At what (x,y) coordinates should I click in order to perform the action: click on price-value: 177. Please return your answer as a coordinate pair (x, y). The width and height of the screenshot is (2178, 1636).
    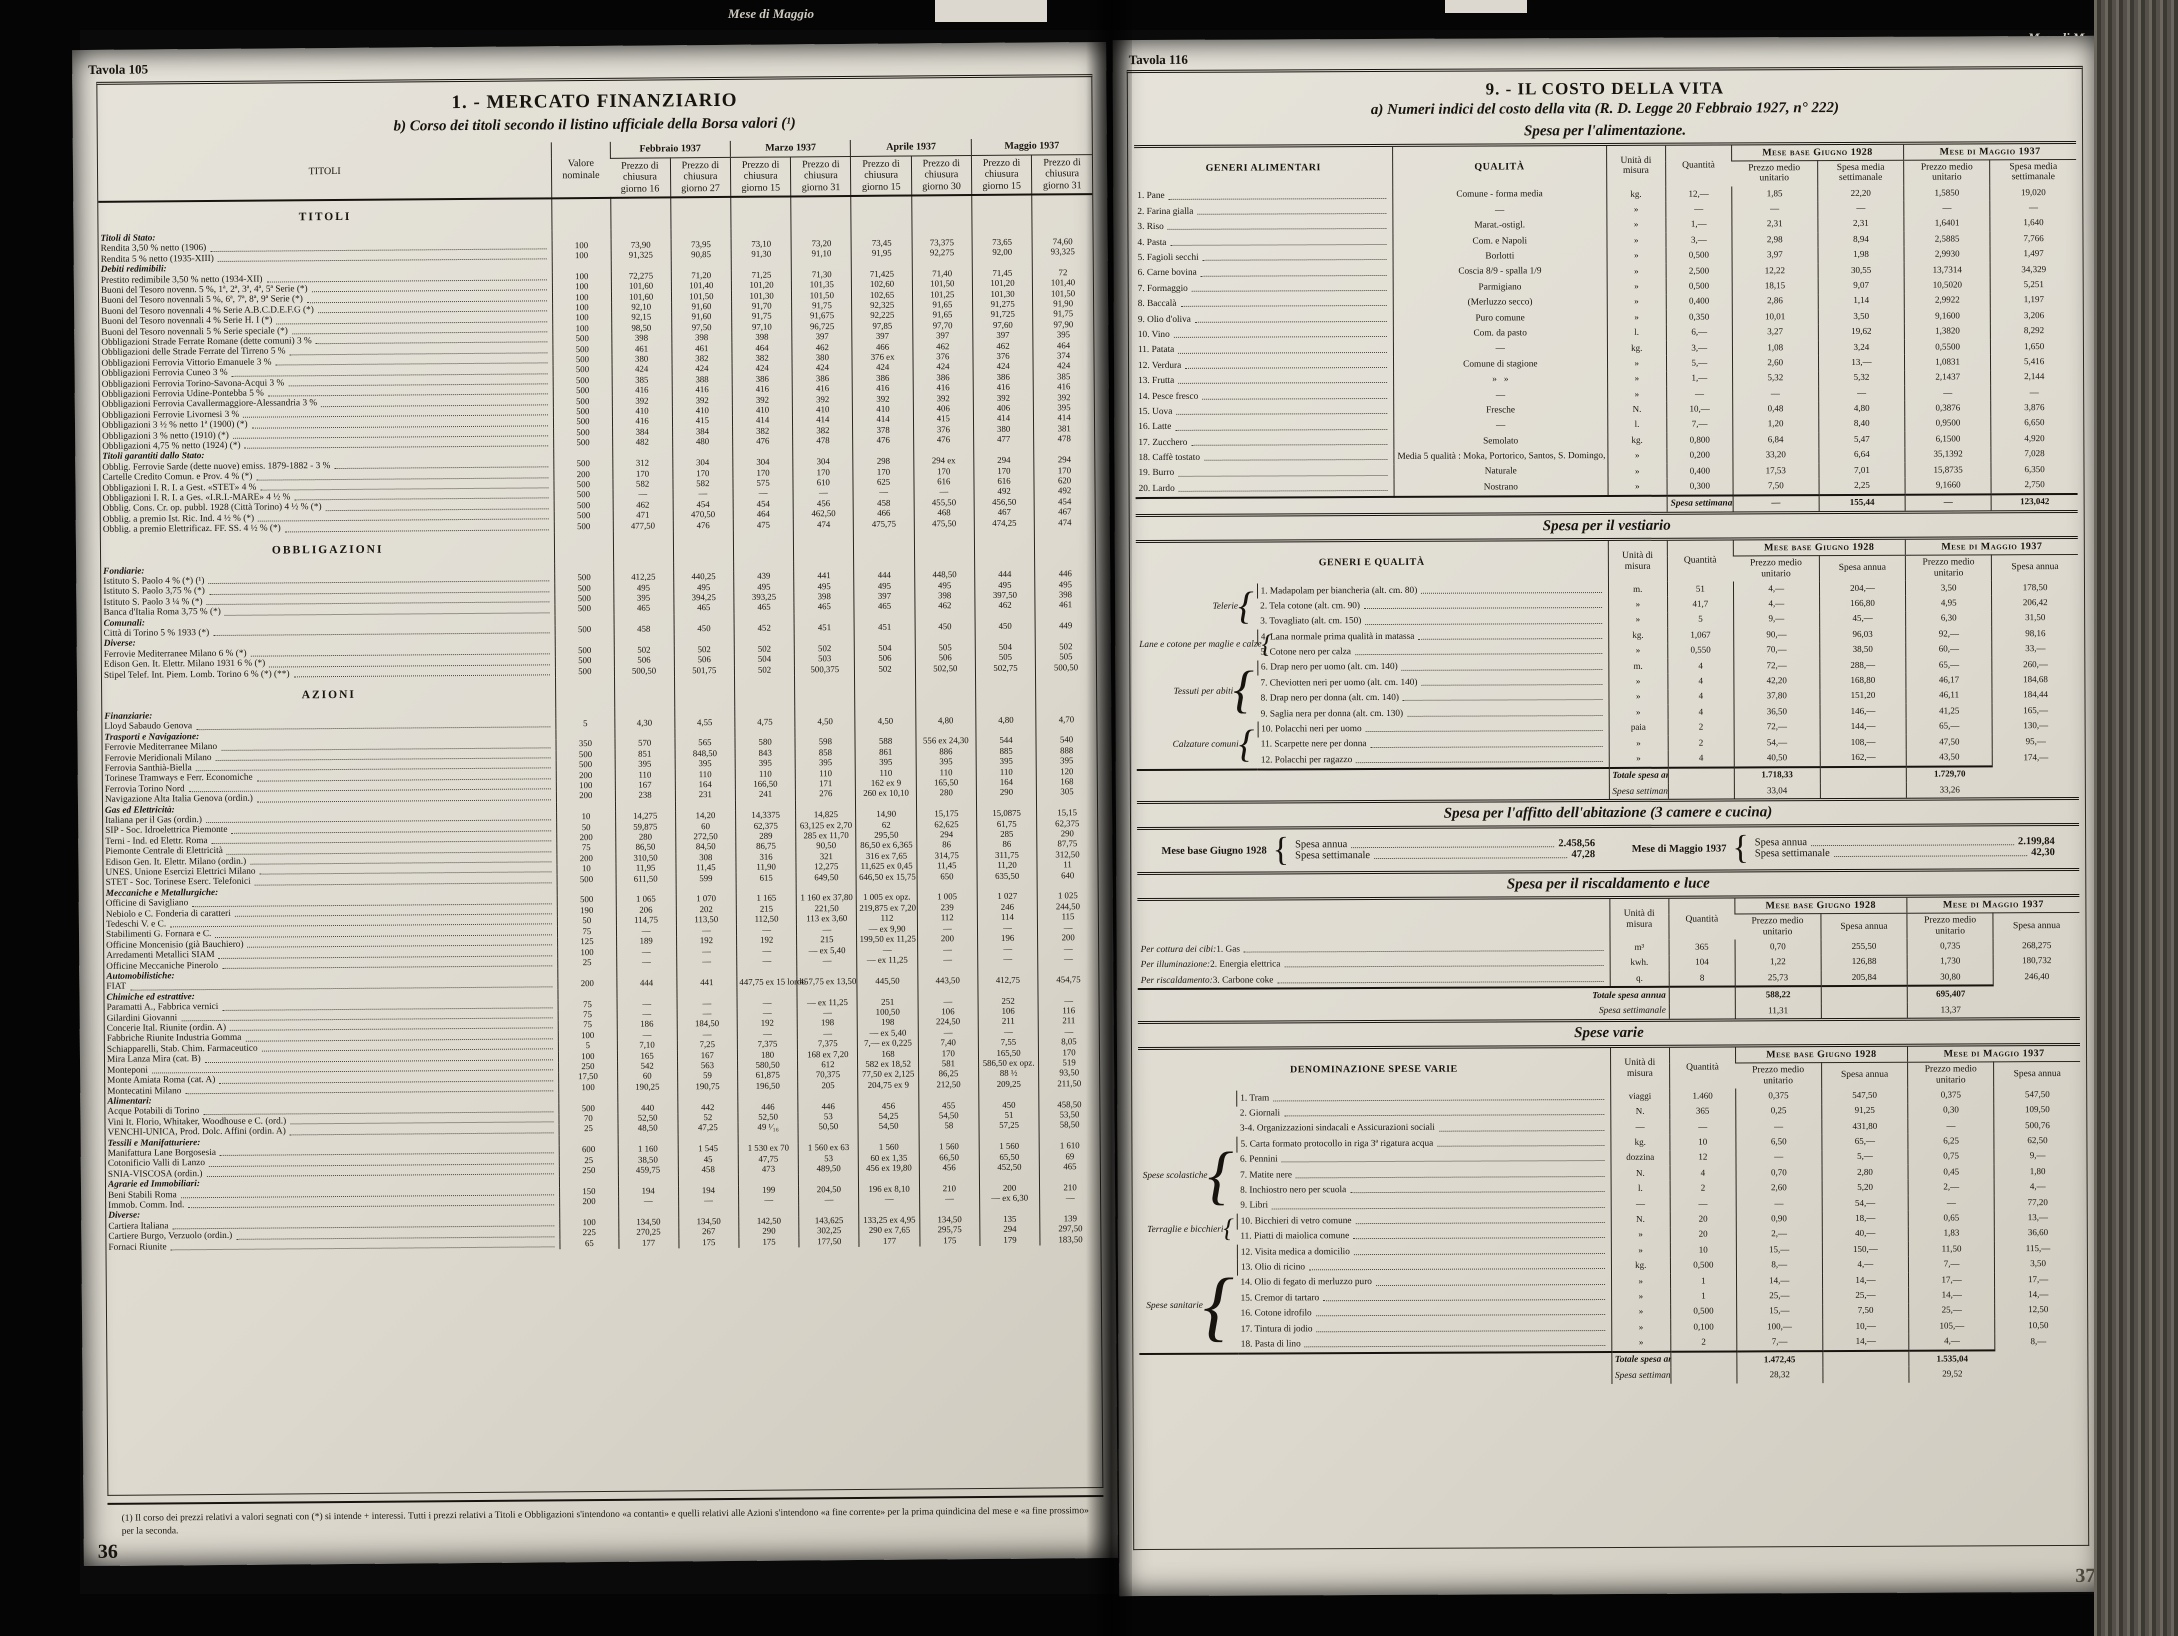
    Looking at the image, I should click on (648, 1243).